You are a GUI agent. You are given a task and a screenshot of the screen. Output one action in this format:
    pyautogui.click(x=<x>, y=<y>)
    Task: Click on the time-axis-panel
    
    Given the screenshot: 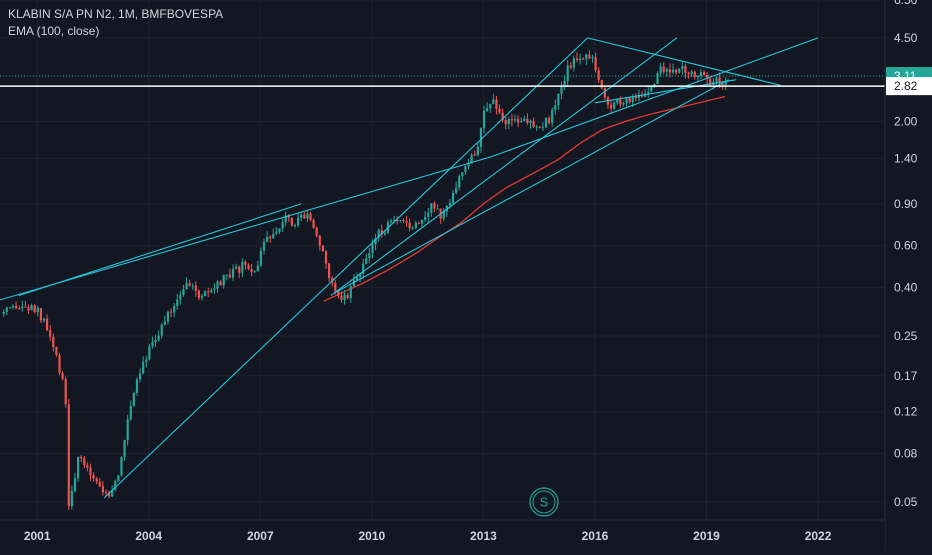 What is the action you would take?
    pyautogui.click(x=442, y=535)
    